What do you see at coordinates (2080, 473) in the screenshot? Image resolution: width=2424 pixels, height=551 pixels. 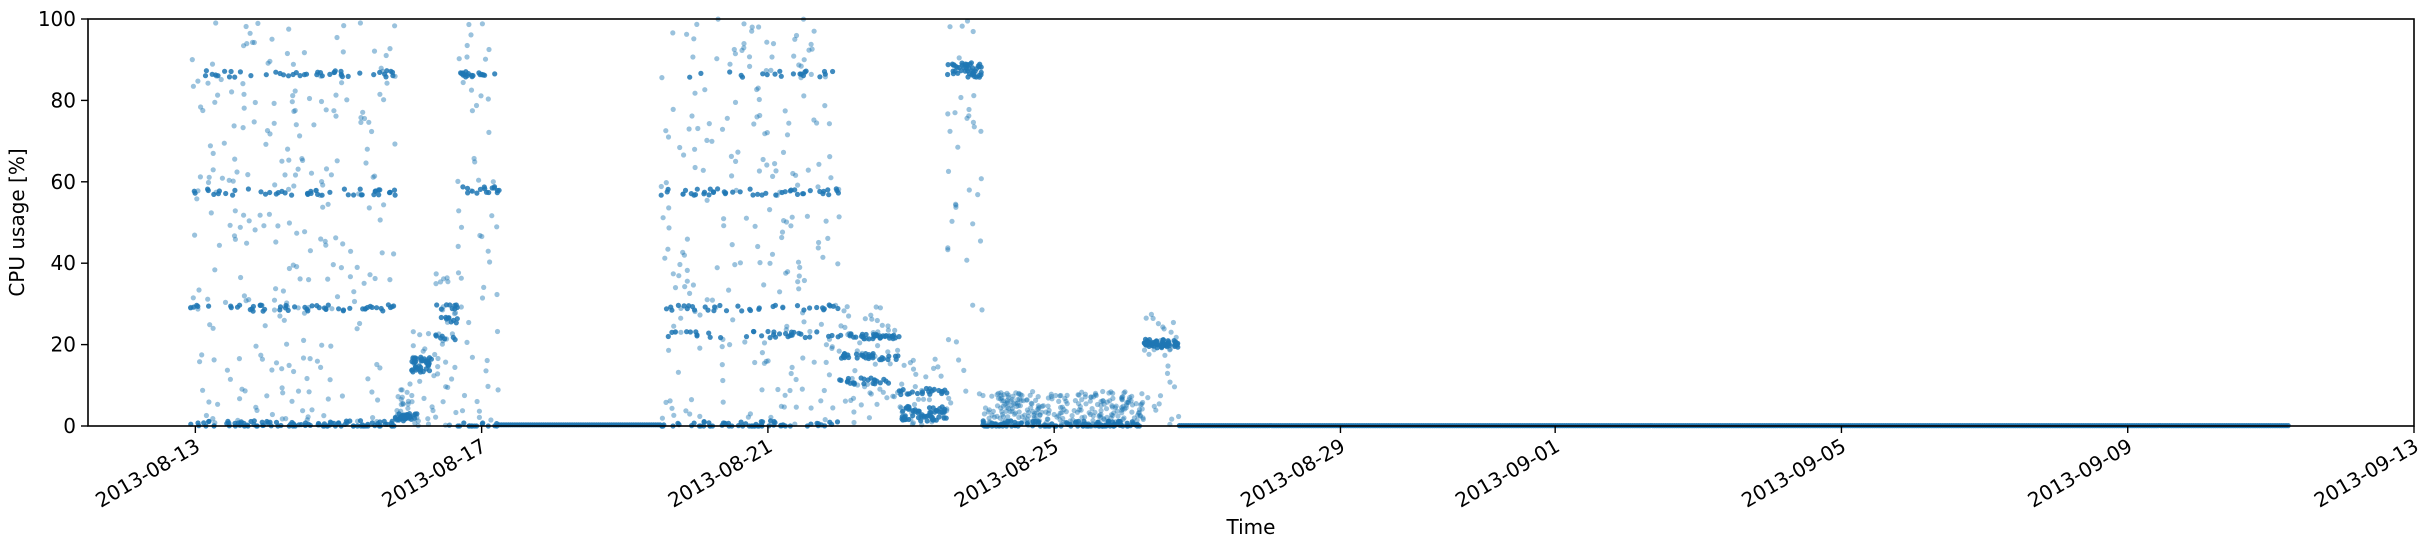 I see `x-tick-label: 2013-09-09` at bounding box center [2080, 473].